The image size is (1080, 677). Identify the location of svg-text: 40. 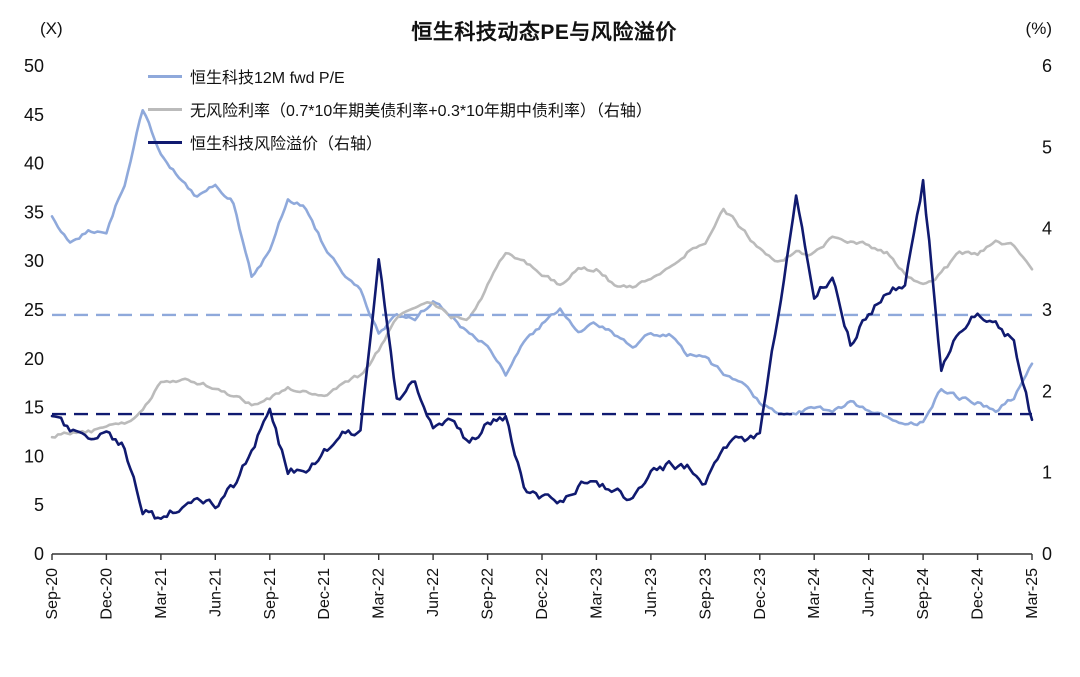
(34, 164).